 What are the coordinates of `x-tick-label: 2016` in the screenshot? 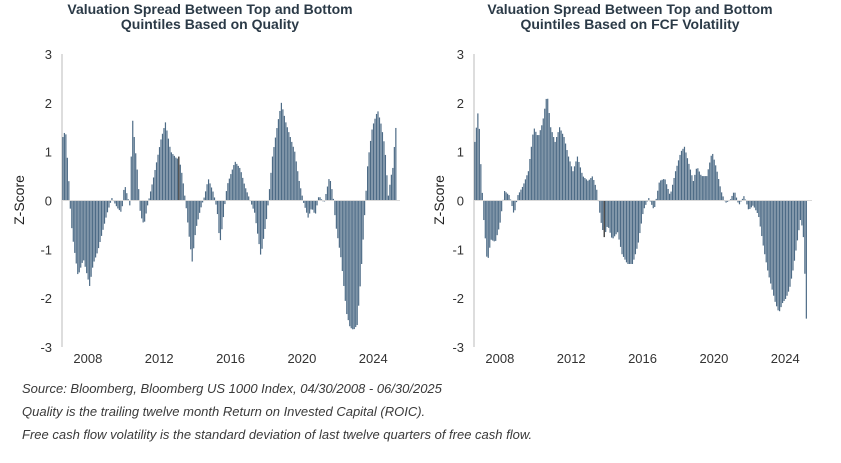 It's located at (230, 358).